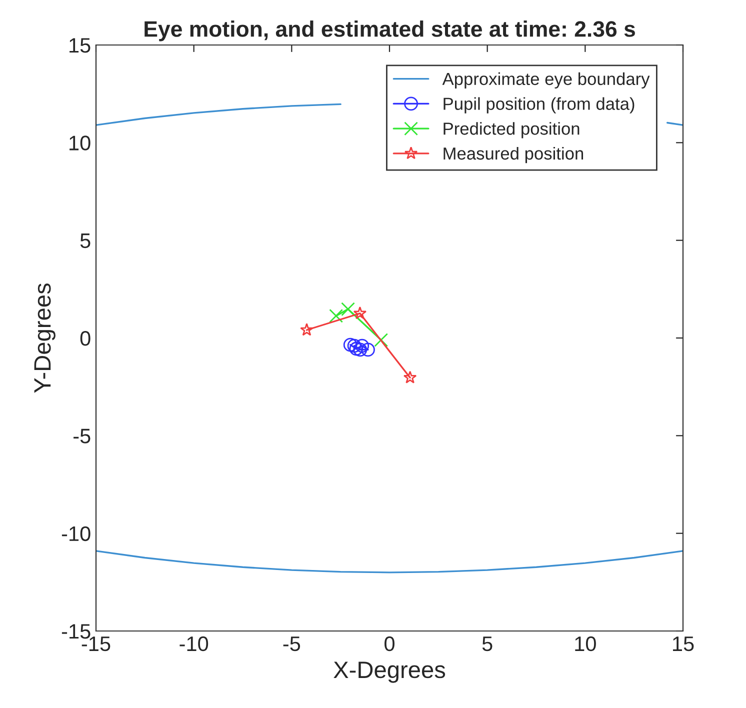 This screenshot has width=746, height=708. What do you see at coordinates (80, 143) in the screenshot?
I see `y-tick-label: 10` at bounding box center [80, 143].